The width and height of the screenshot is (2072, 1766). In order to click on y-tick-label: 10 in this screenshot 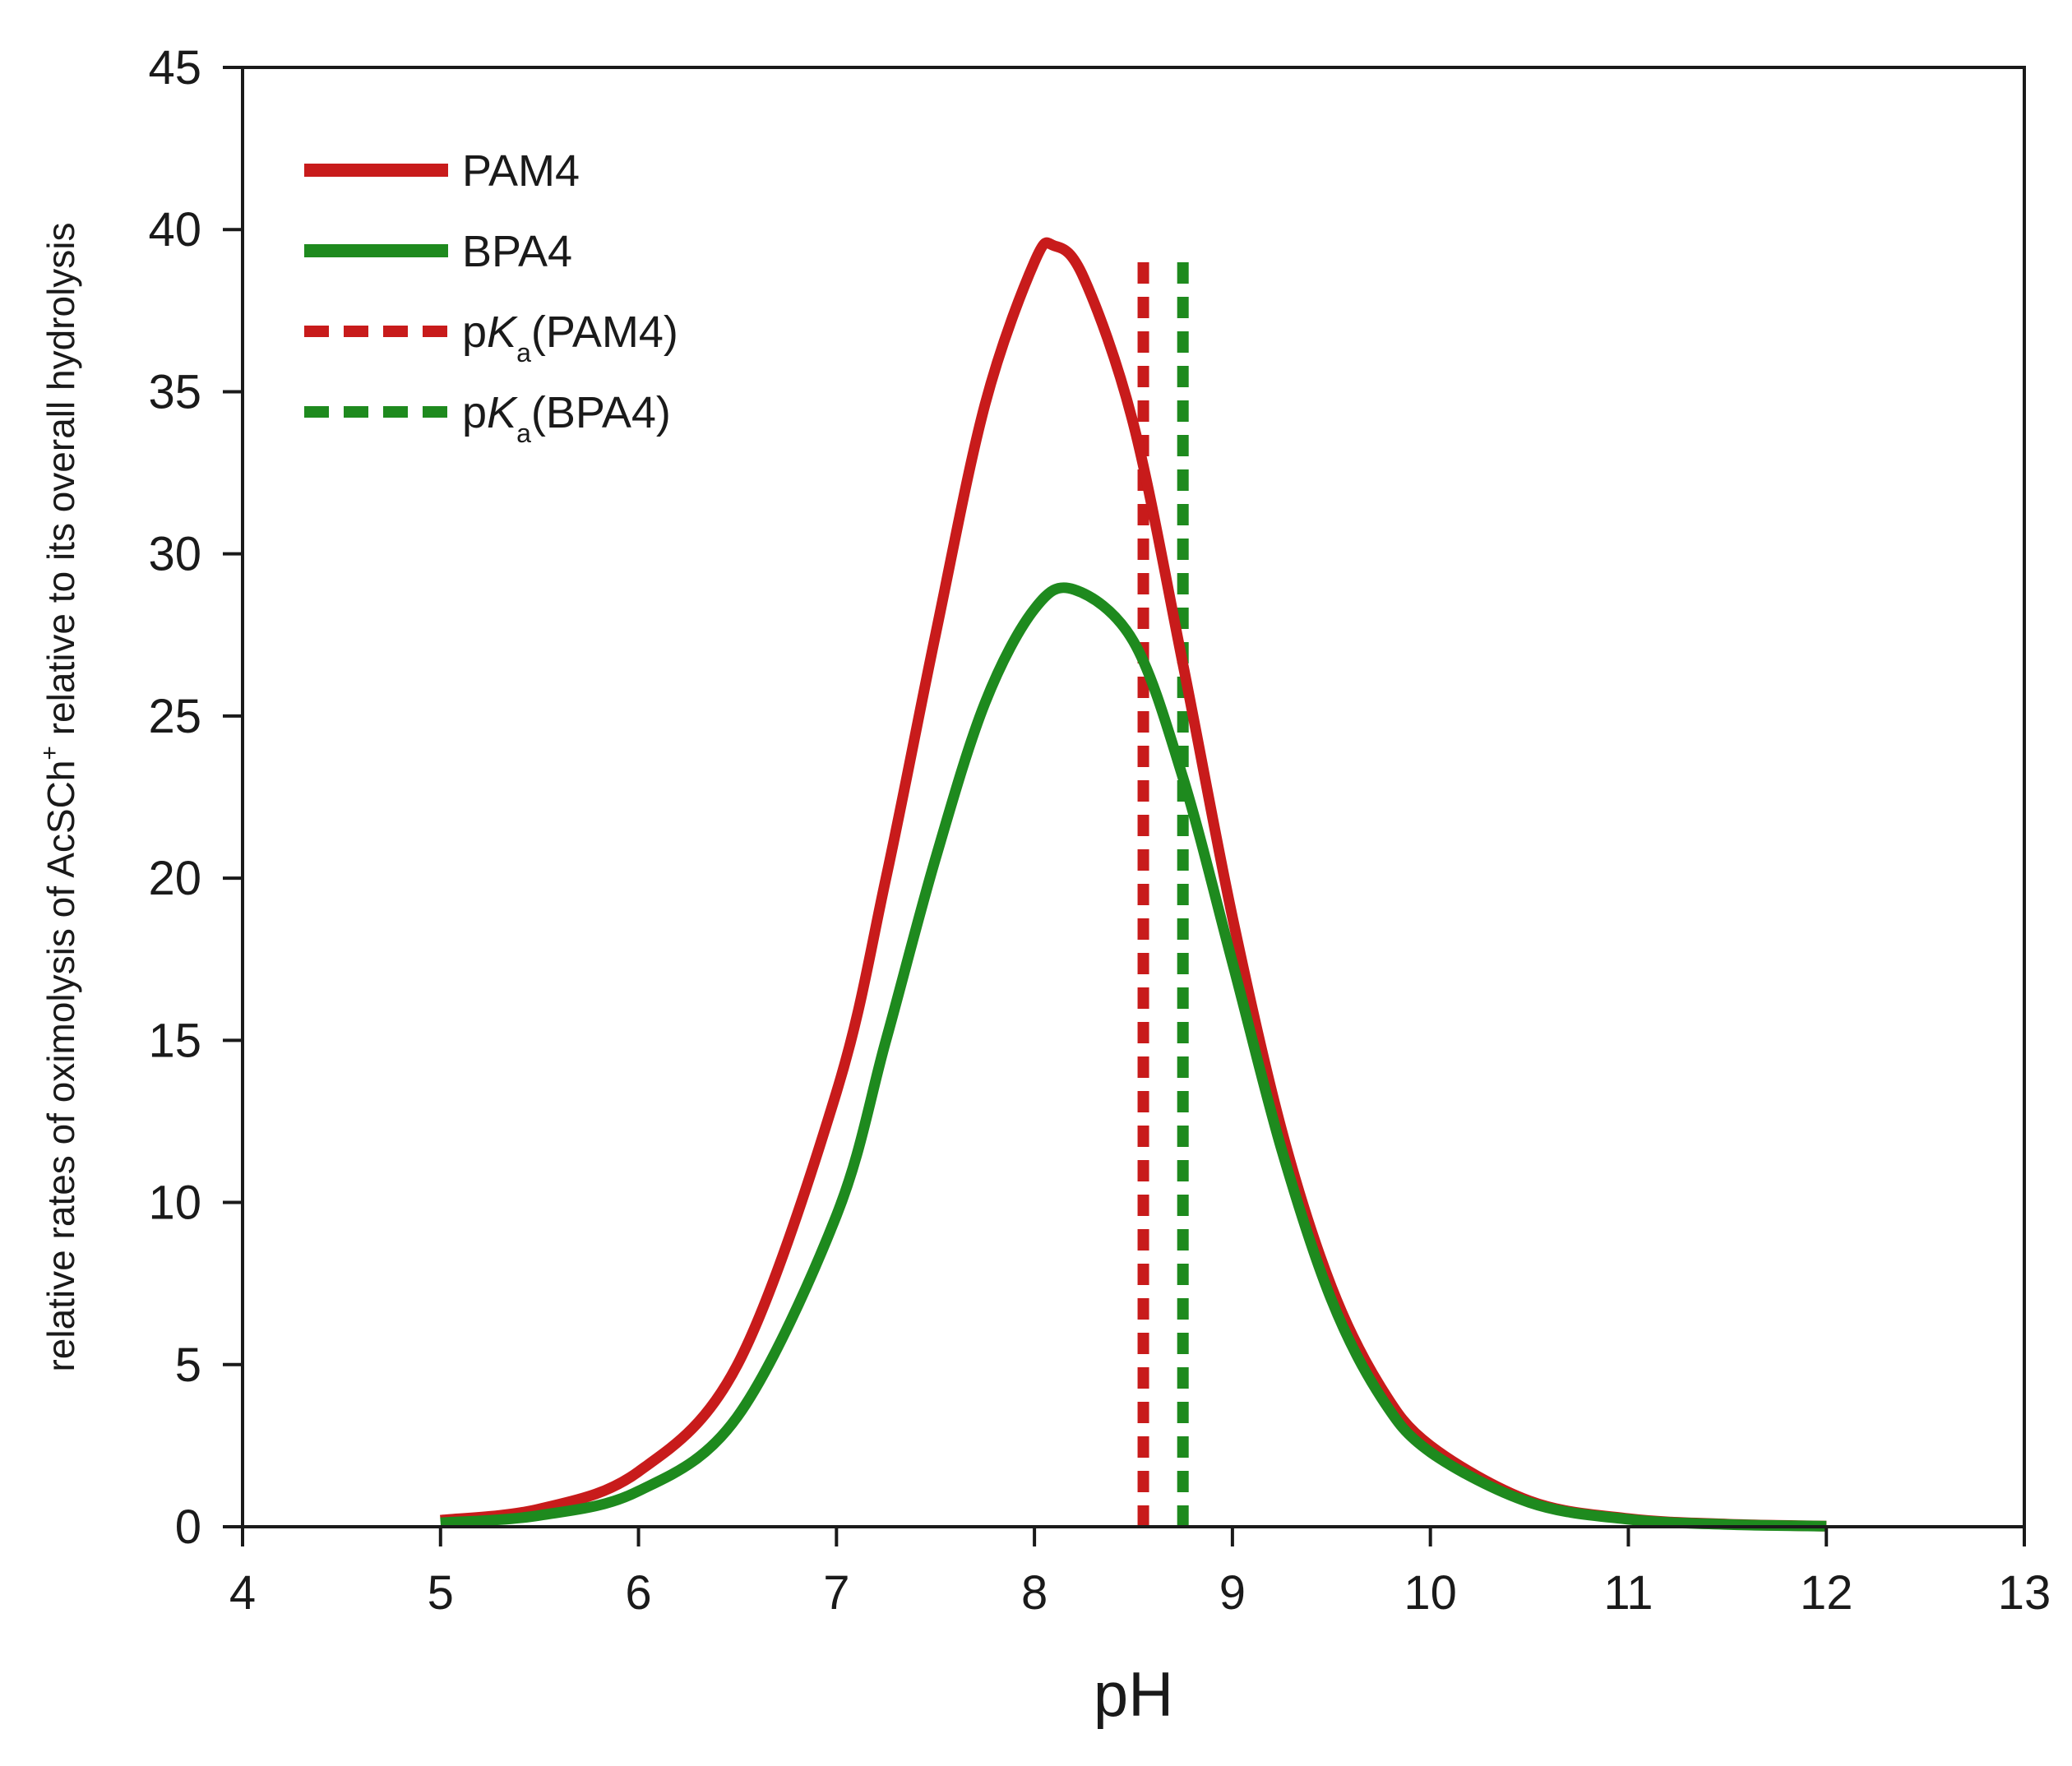, I will do `click(174, 1204)`.